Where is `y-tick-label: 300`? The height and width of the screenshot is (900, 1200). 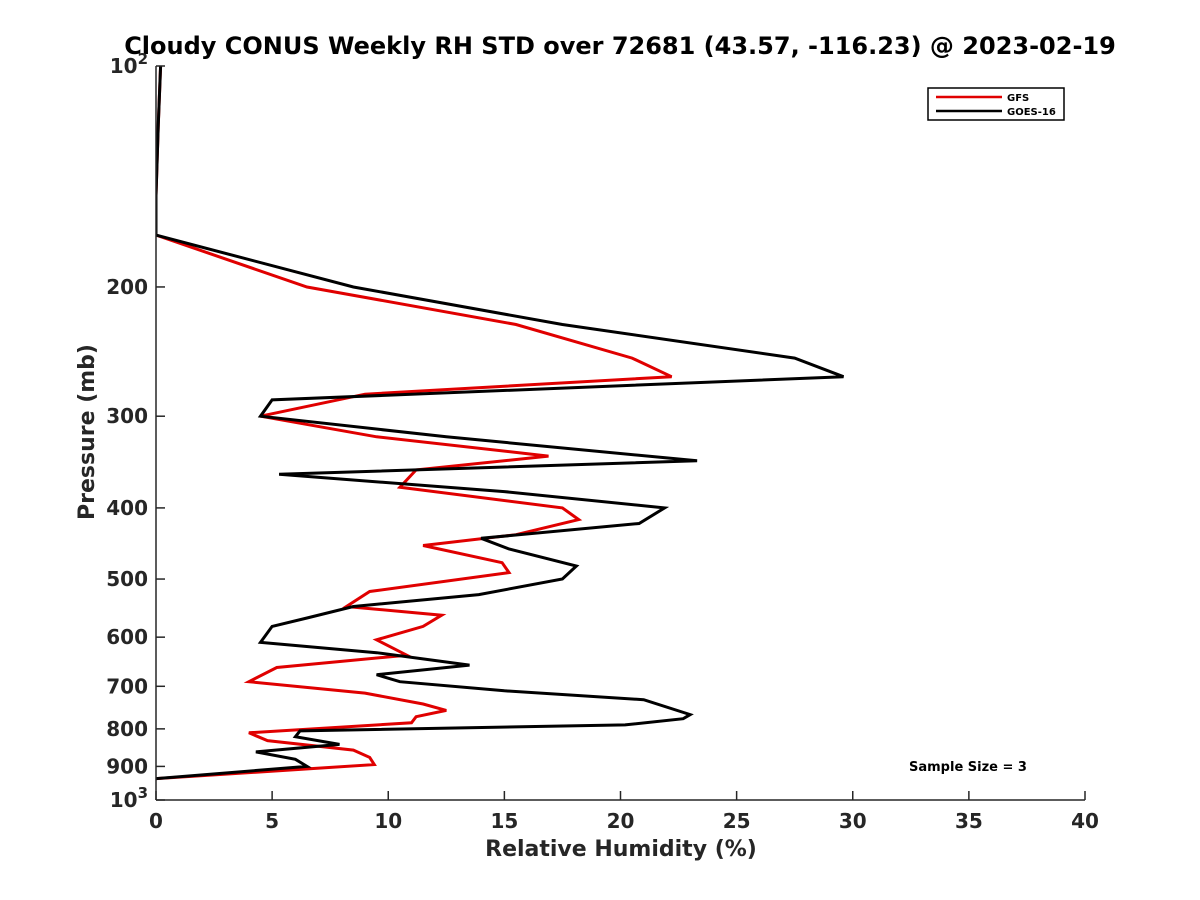
y-tick-label: 300 is located at coordinates (127, 416).